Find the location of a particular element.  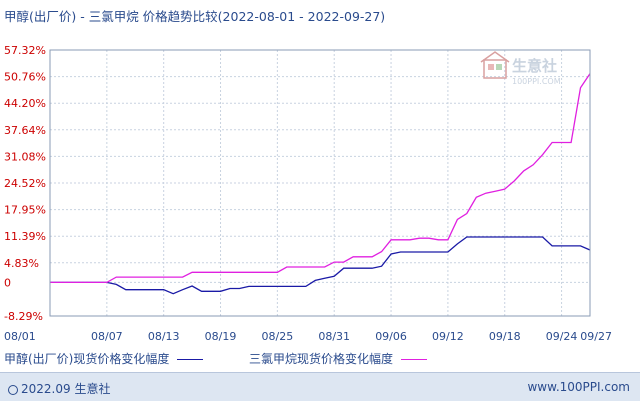

y-tick-label: 31.08% is located at coordinates (25, 156).